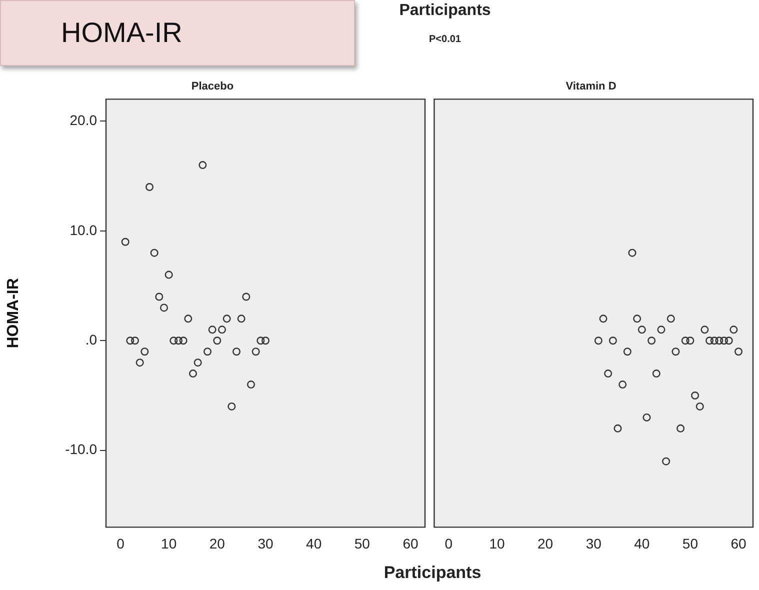  What do you see at coordinates (591, 86) in the screenshot?
I see `chart-title: Vitamin D` at bounding box center [591, 86].